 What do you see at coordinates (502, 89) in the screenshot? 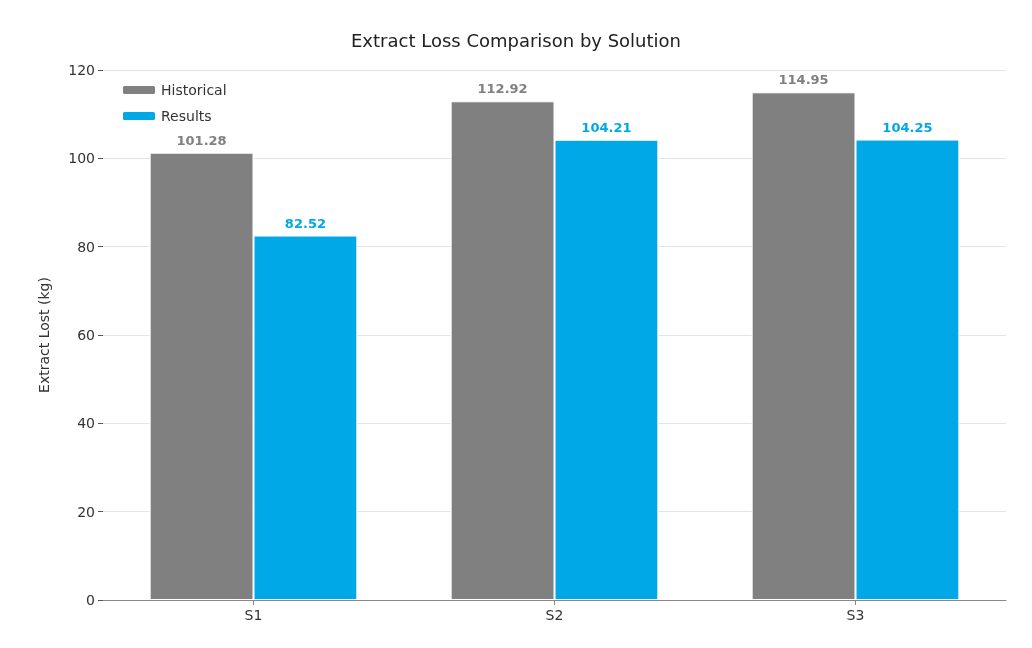
I see `data-label: 112.92` at bounding box center [502, 89].